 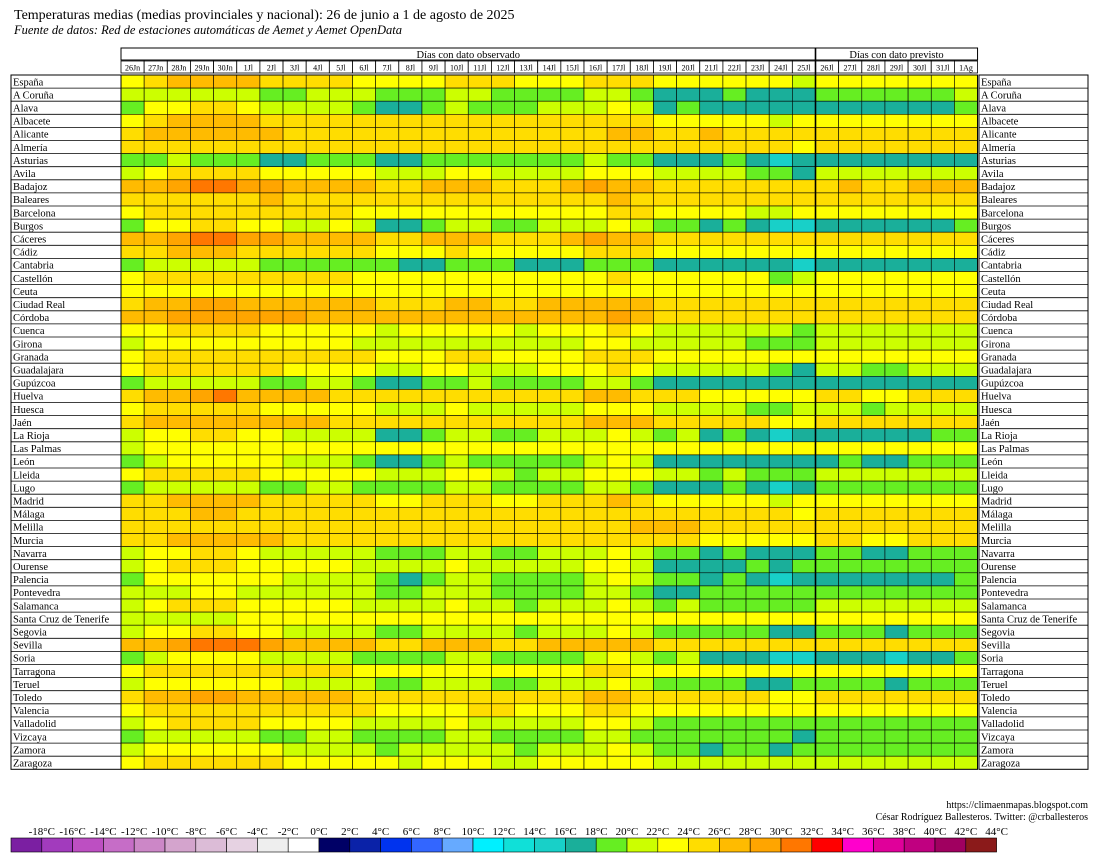 I want to click on legend-swatch, so click(x=827, y=845).